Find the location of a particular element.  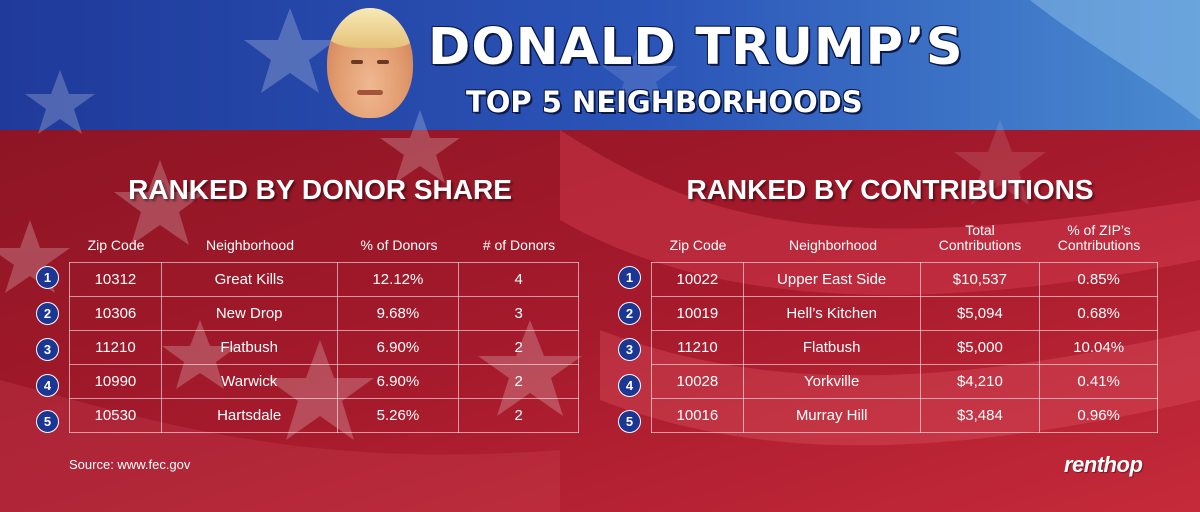

zip-cell: 10022 is located at coordinates (697, 279).